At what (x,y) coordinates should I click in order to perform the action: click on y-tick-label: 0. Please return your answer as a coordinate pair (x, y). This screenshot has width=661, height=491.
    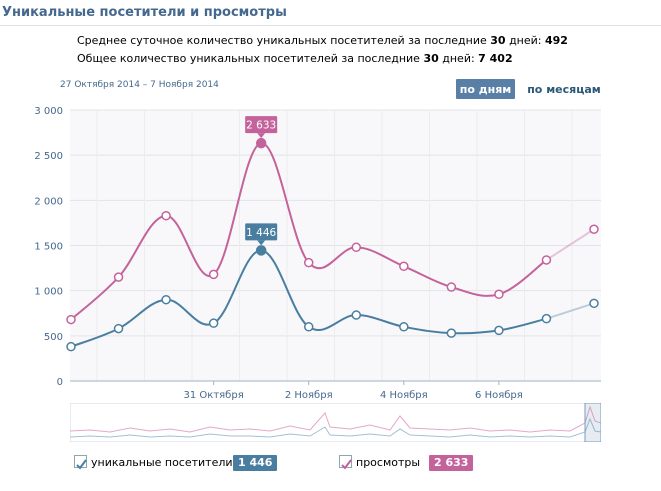
    Looking at the image, I should click on (60, 382).